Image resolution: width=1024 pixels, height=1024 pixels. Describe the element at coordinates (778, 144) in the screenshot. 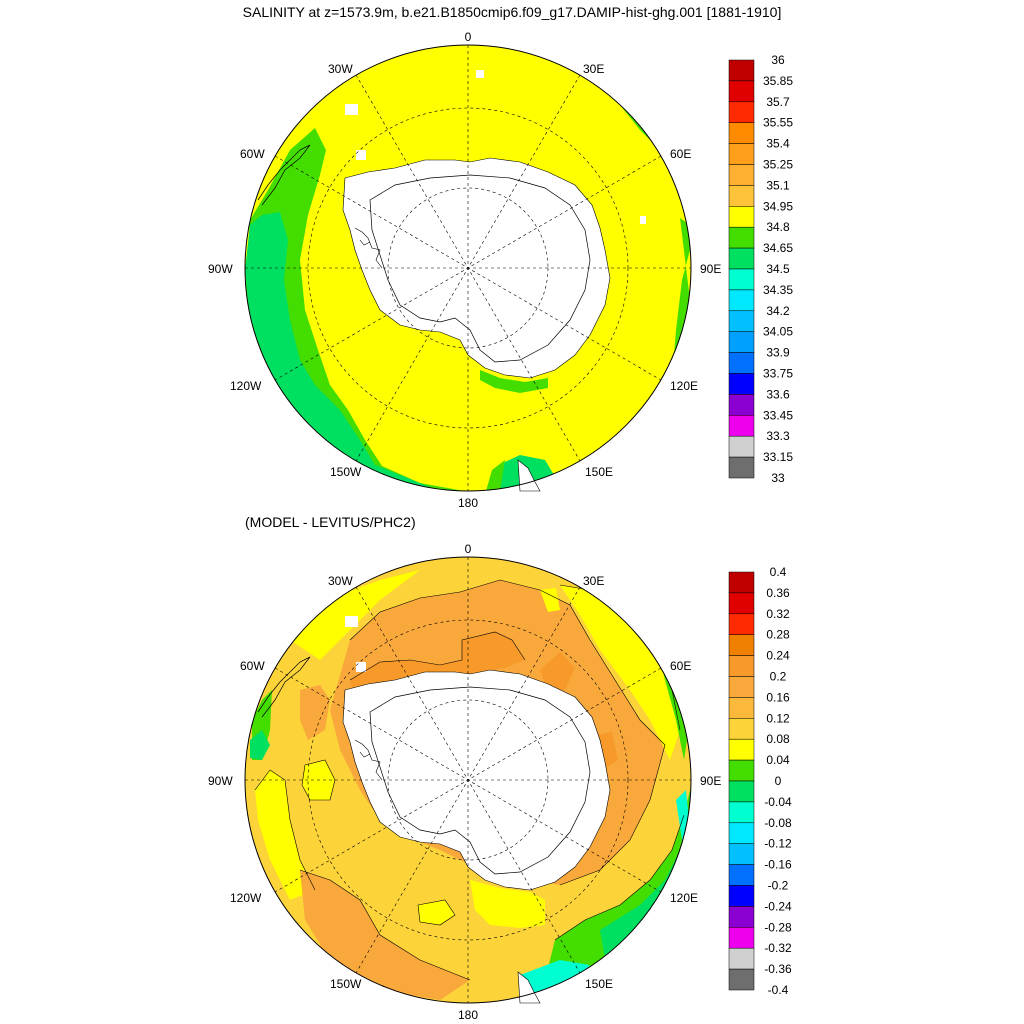

I see `colorbar-tick-label: 35.4` at that location.